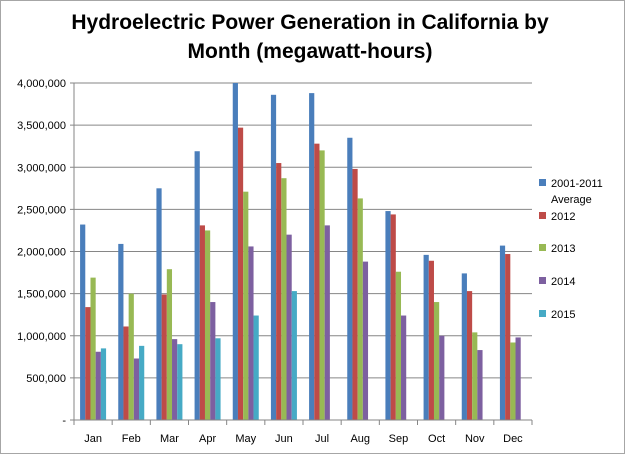  Describe the element at coordinates (207, 439) in the screenshot. I see `x-tick-label: Apr` at that location.